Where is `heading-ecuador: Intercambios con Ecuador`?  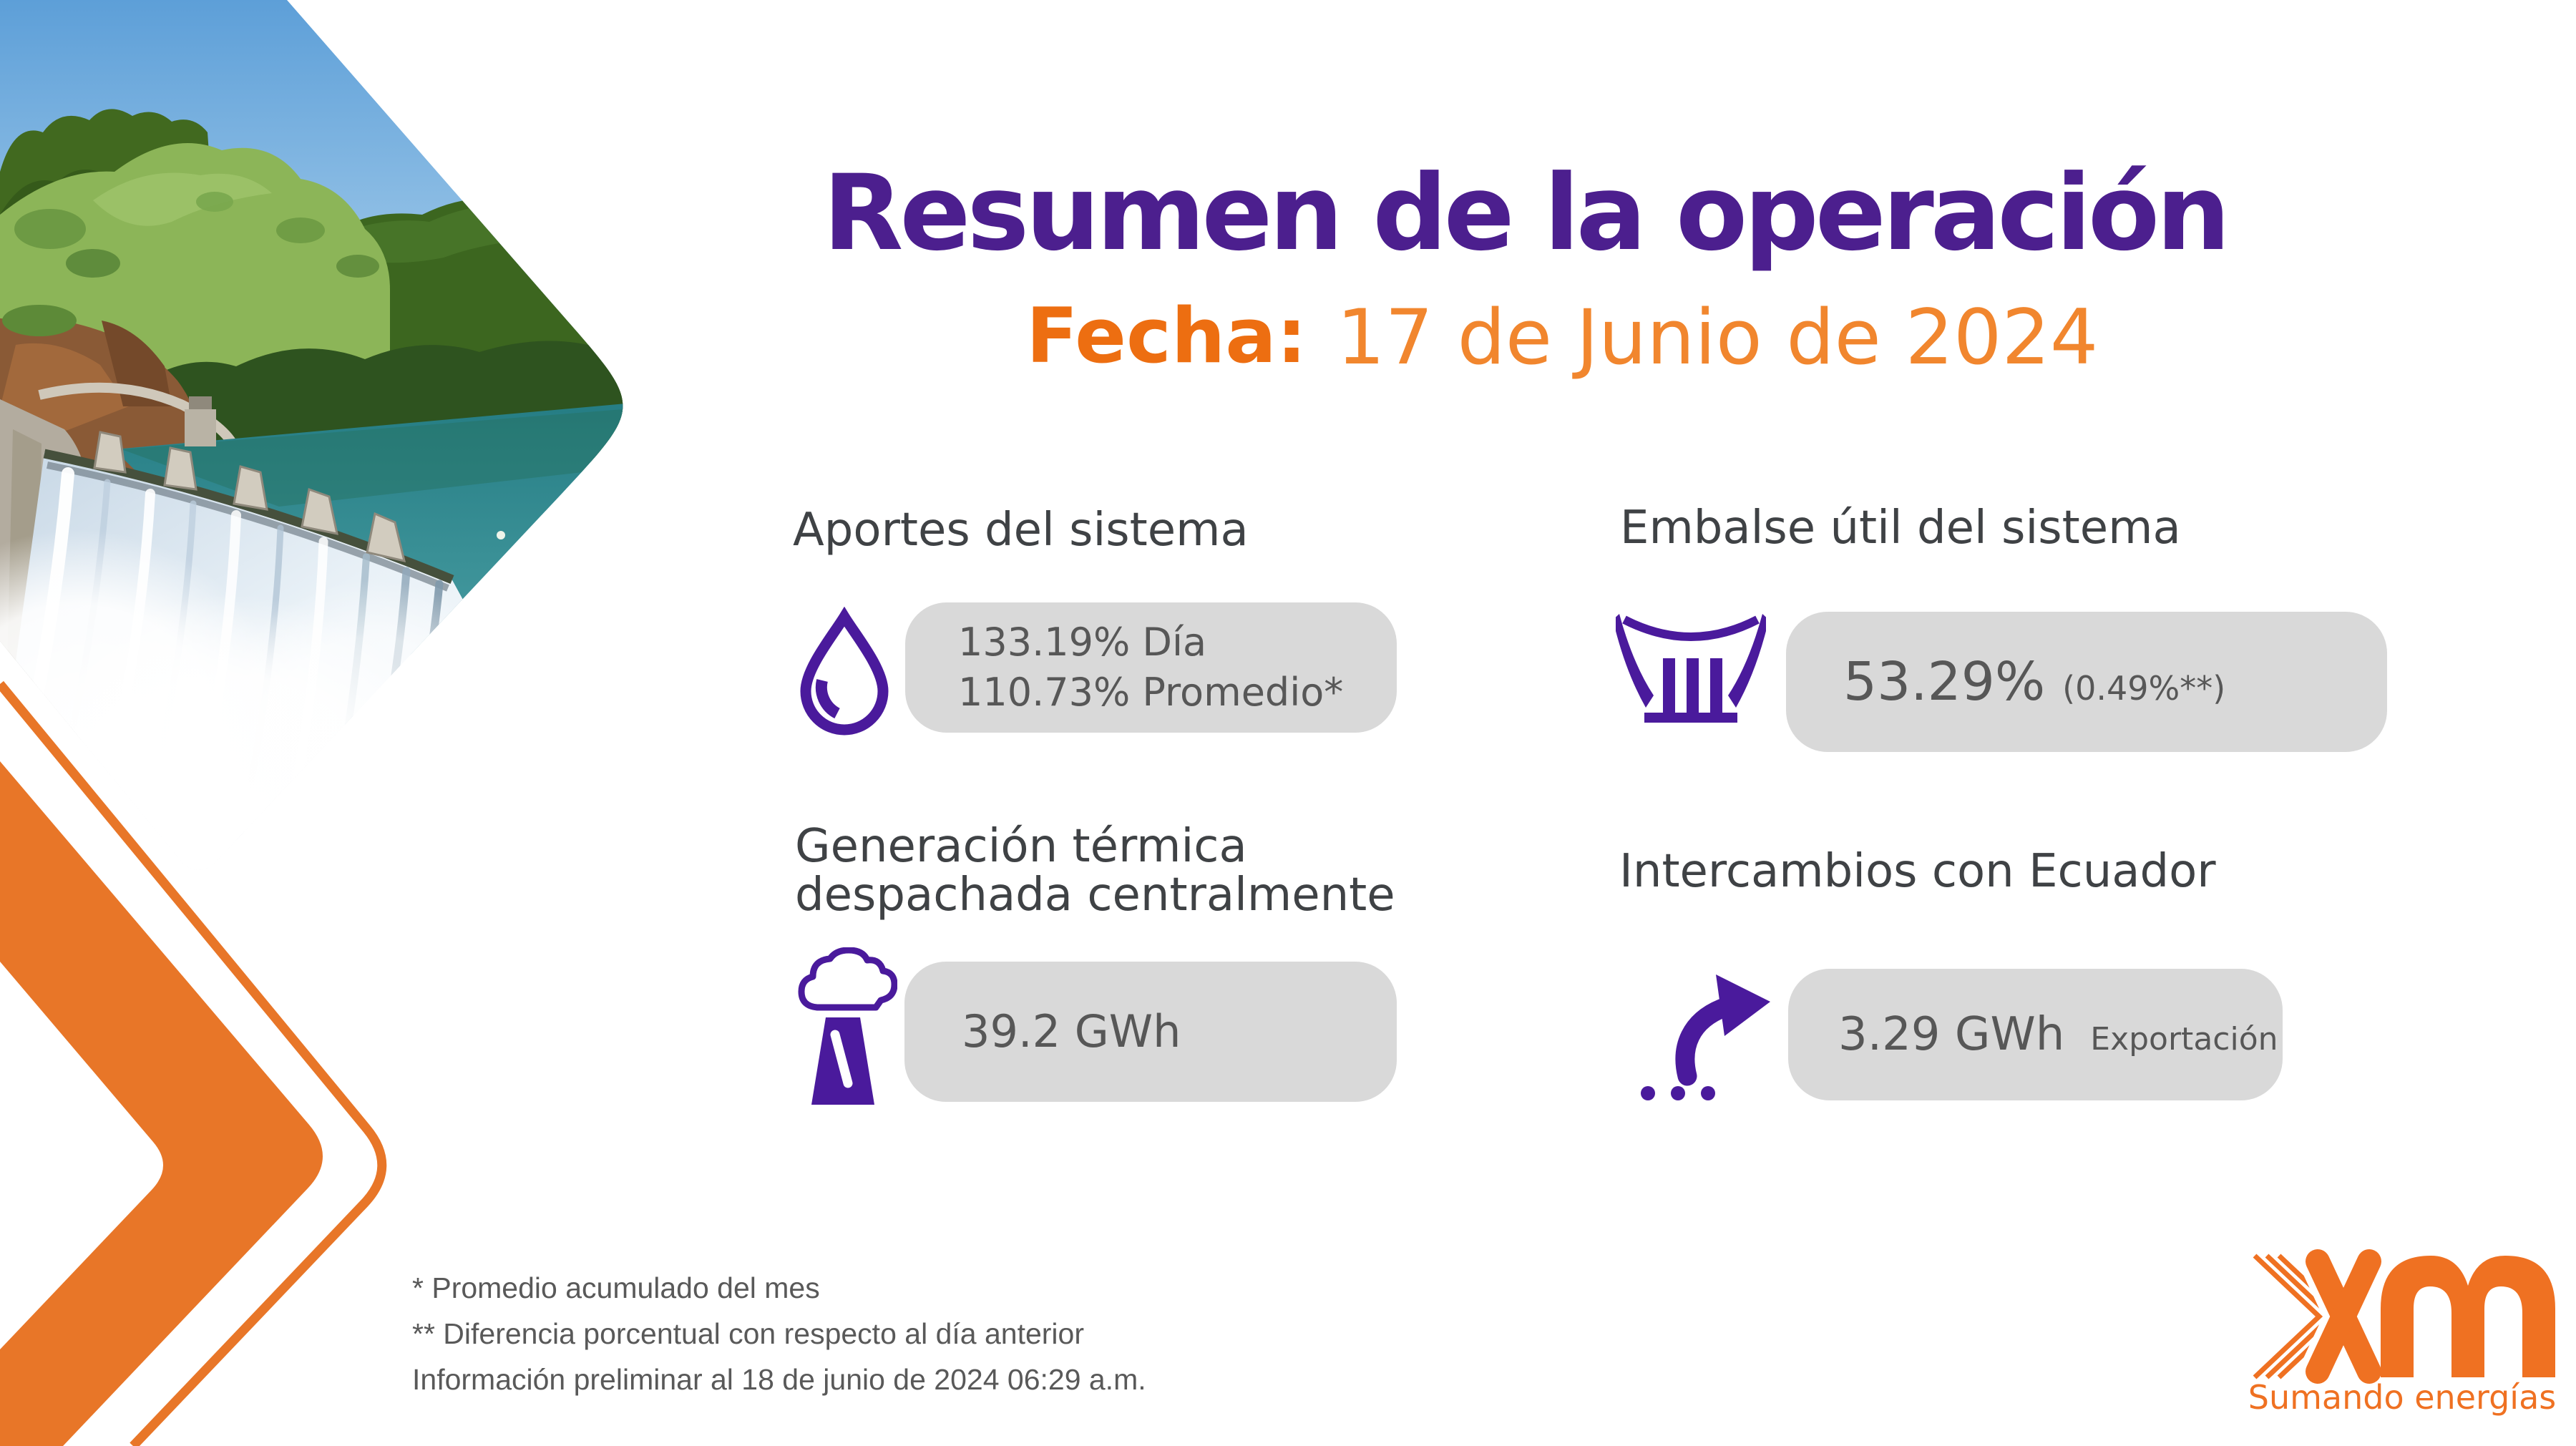 heading-ecuador: Intercambios con Ecuador is located at coordinates (1917, 871).